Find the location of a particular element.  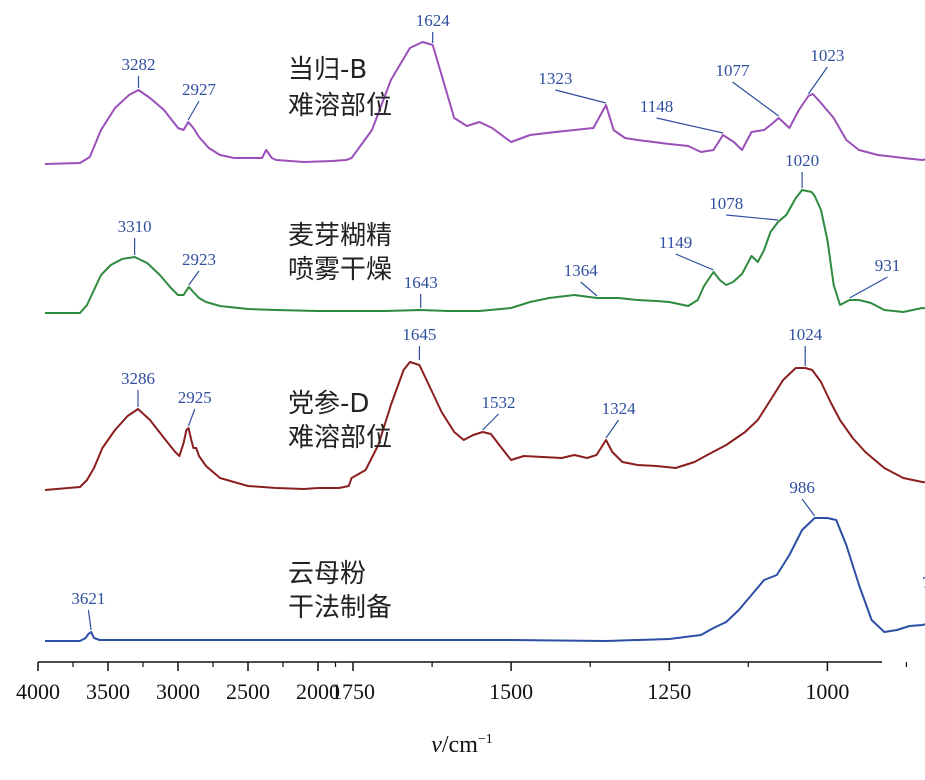

series-label-danggui-b-line1: 当归-B is located at coordinates (327, 70).